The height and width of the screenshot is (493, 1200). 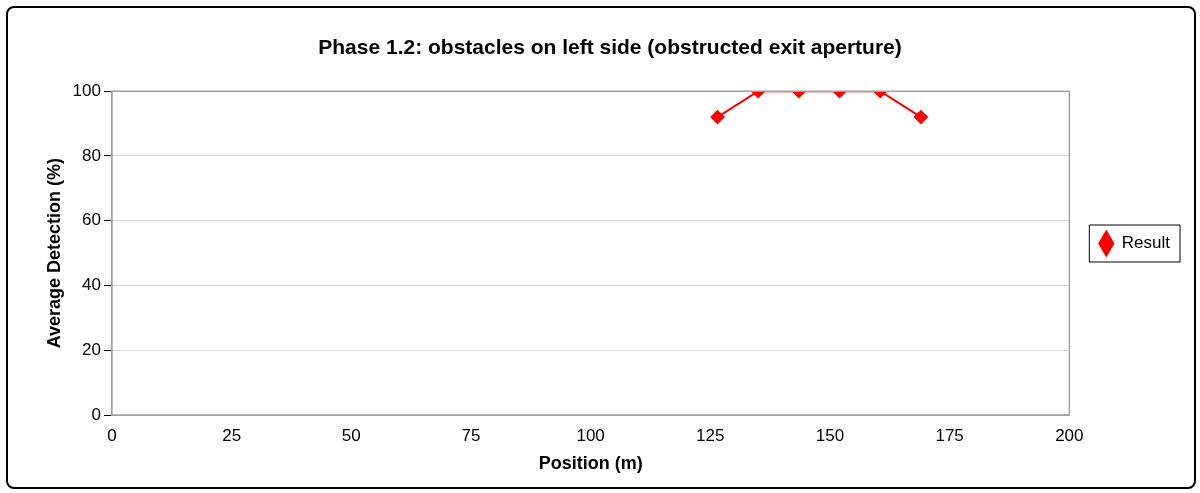 I want to click on y-axis-title: Average Detection (%), so click(x=53, y=253).